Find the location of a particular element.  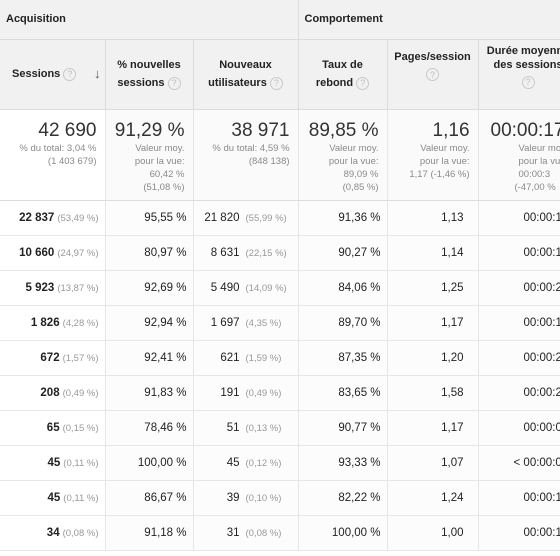

cell-bounce-rate: 100,00 % is located at coordinates (343, 533).